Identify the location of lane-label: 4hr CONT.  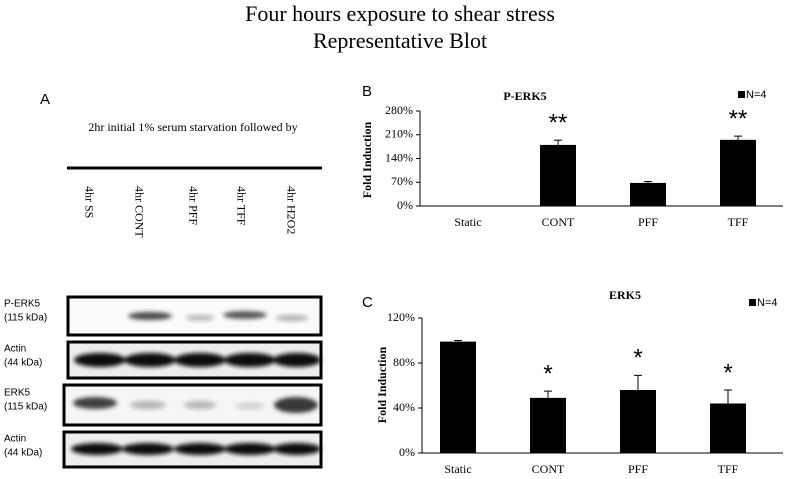
(139, 212).